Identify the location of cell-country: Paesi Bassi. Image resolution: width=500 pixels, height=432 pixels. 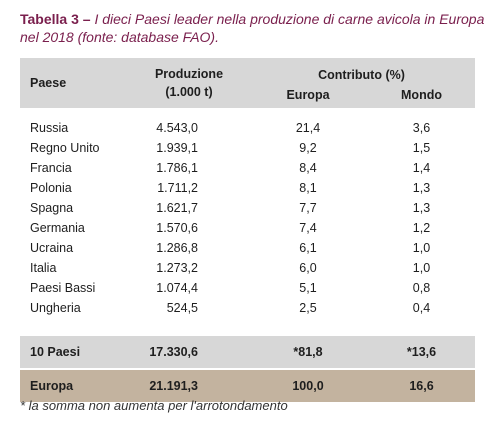
(63, 288).